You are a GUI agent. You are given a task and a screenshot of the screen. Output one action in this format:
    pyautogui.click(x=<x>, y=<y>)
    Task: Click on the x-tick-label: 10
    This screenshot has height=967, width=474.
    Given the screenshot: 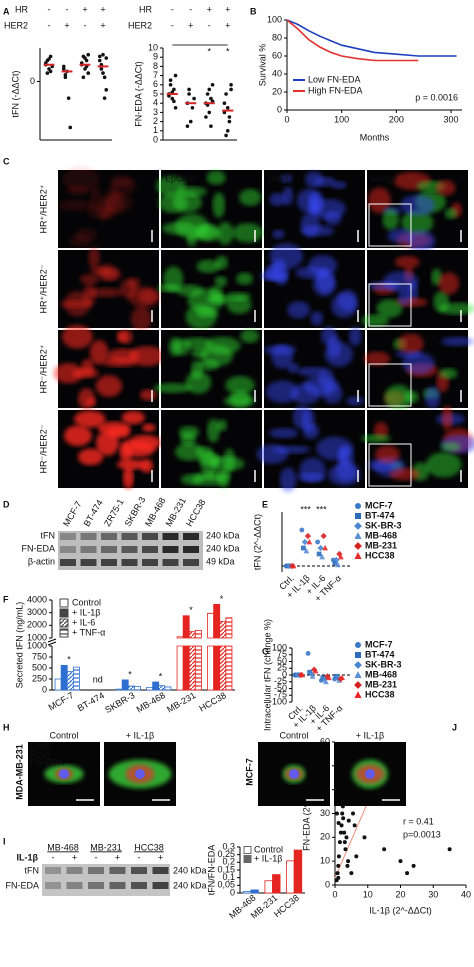 What is the action you would take?
    pyautogui.click(x=368, y=894)
    